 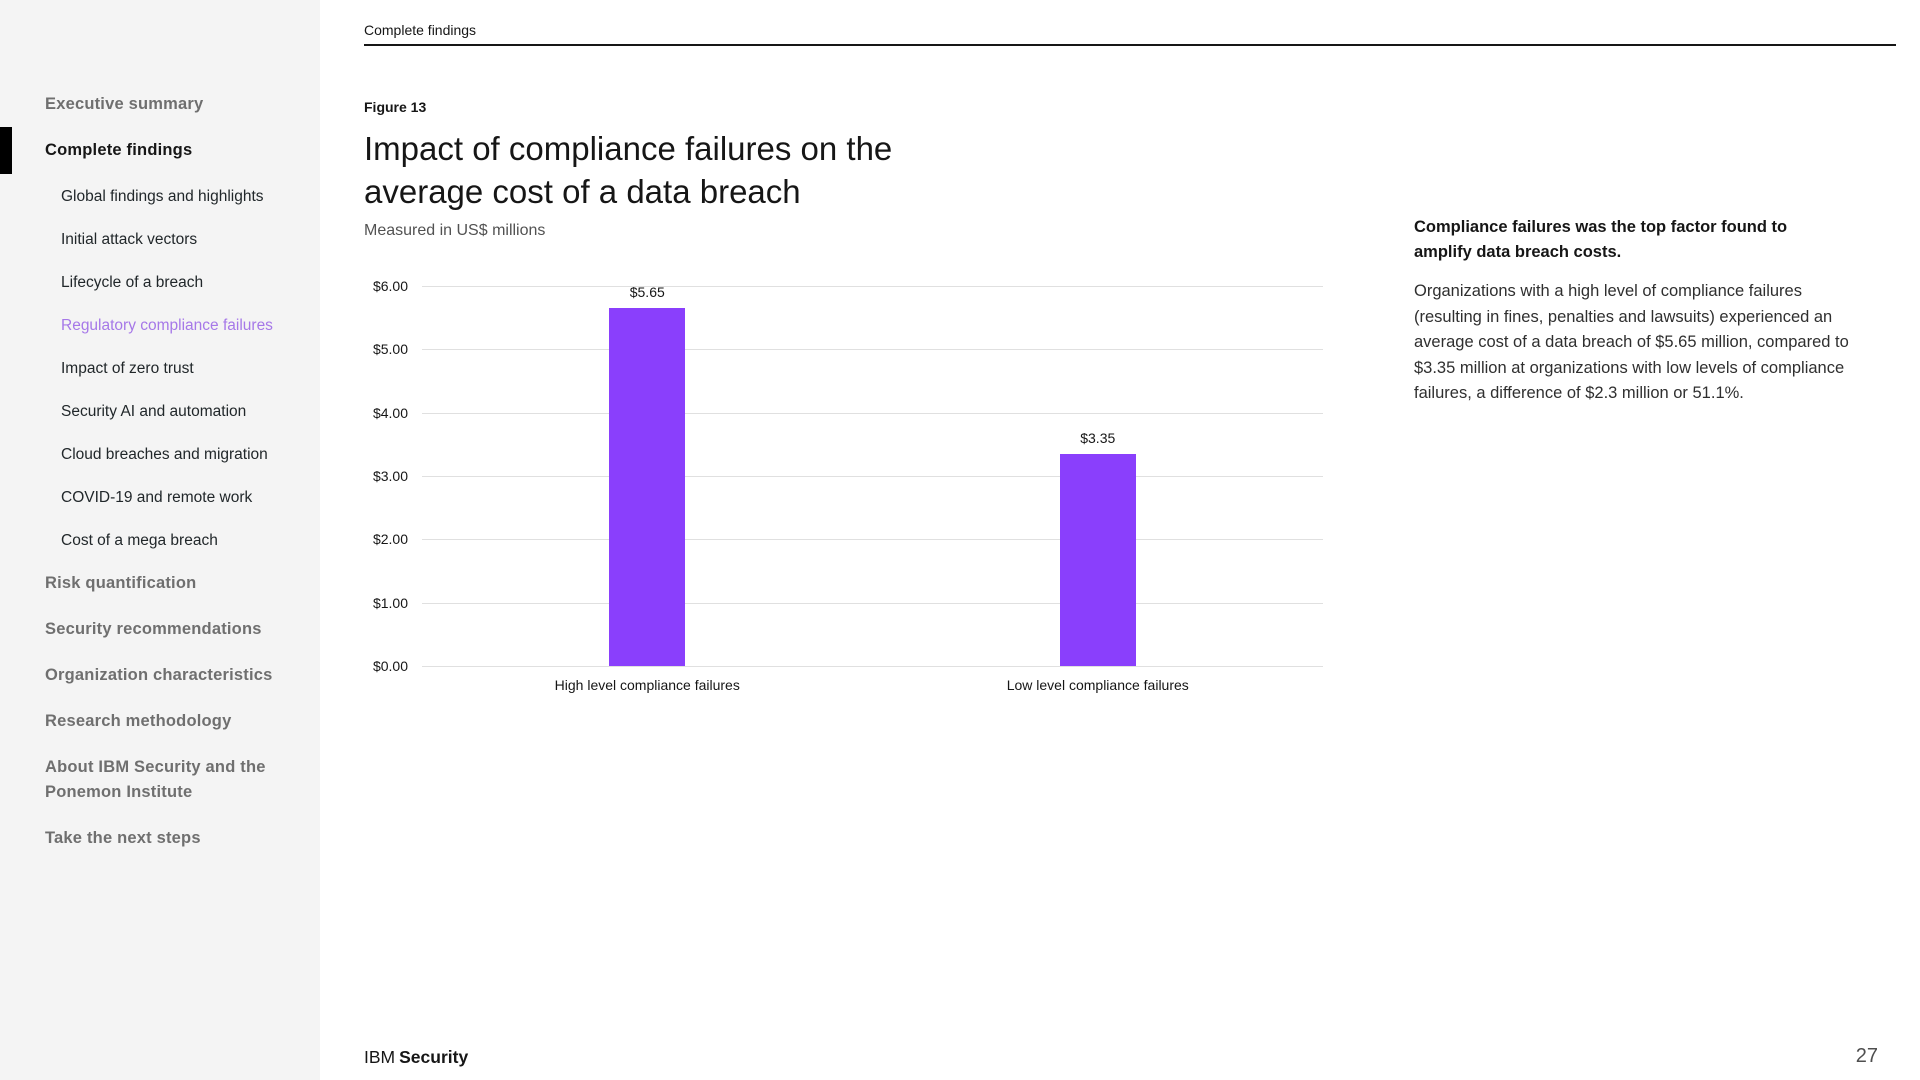 What do you see at coordinates (434, 1057) in the screenshot?
I see `security-logo-text: Security` at bounding box center [434, 1057].